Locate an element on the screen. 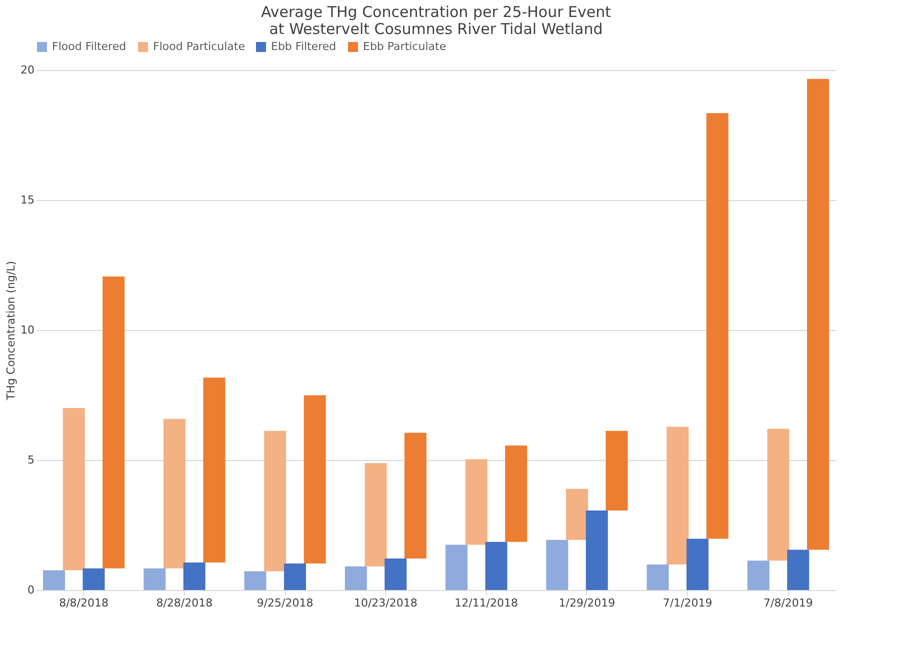 Image resolution: width=898 pixels, height=661 pixels. x-tick-label: 7/1/2019 is located at coordinates (687, 603).